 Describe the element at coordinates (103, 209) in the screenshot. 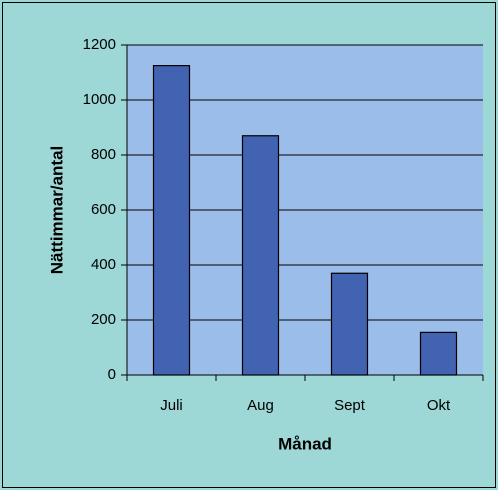

I see `y-tick-label: 600` at that location.